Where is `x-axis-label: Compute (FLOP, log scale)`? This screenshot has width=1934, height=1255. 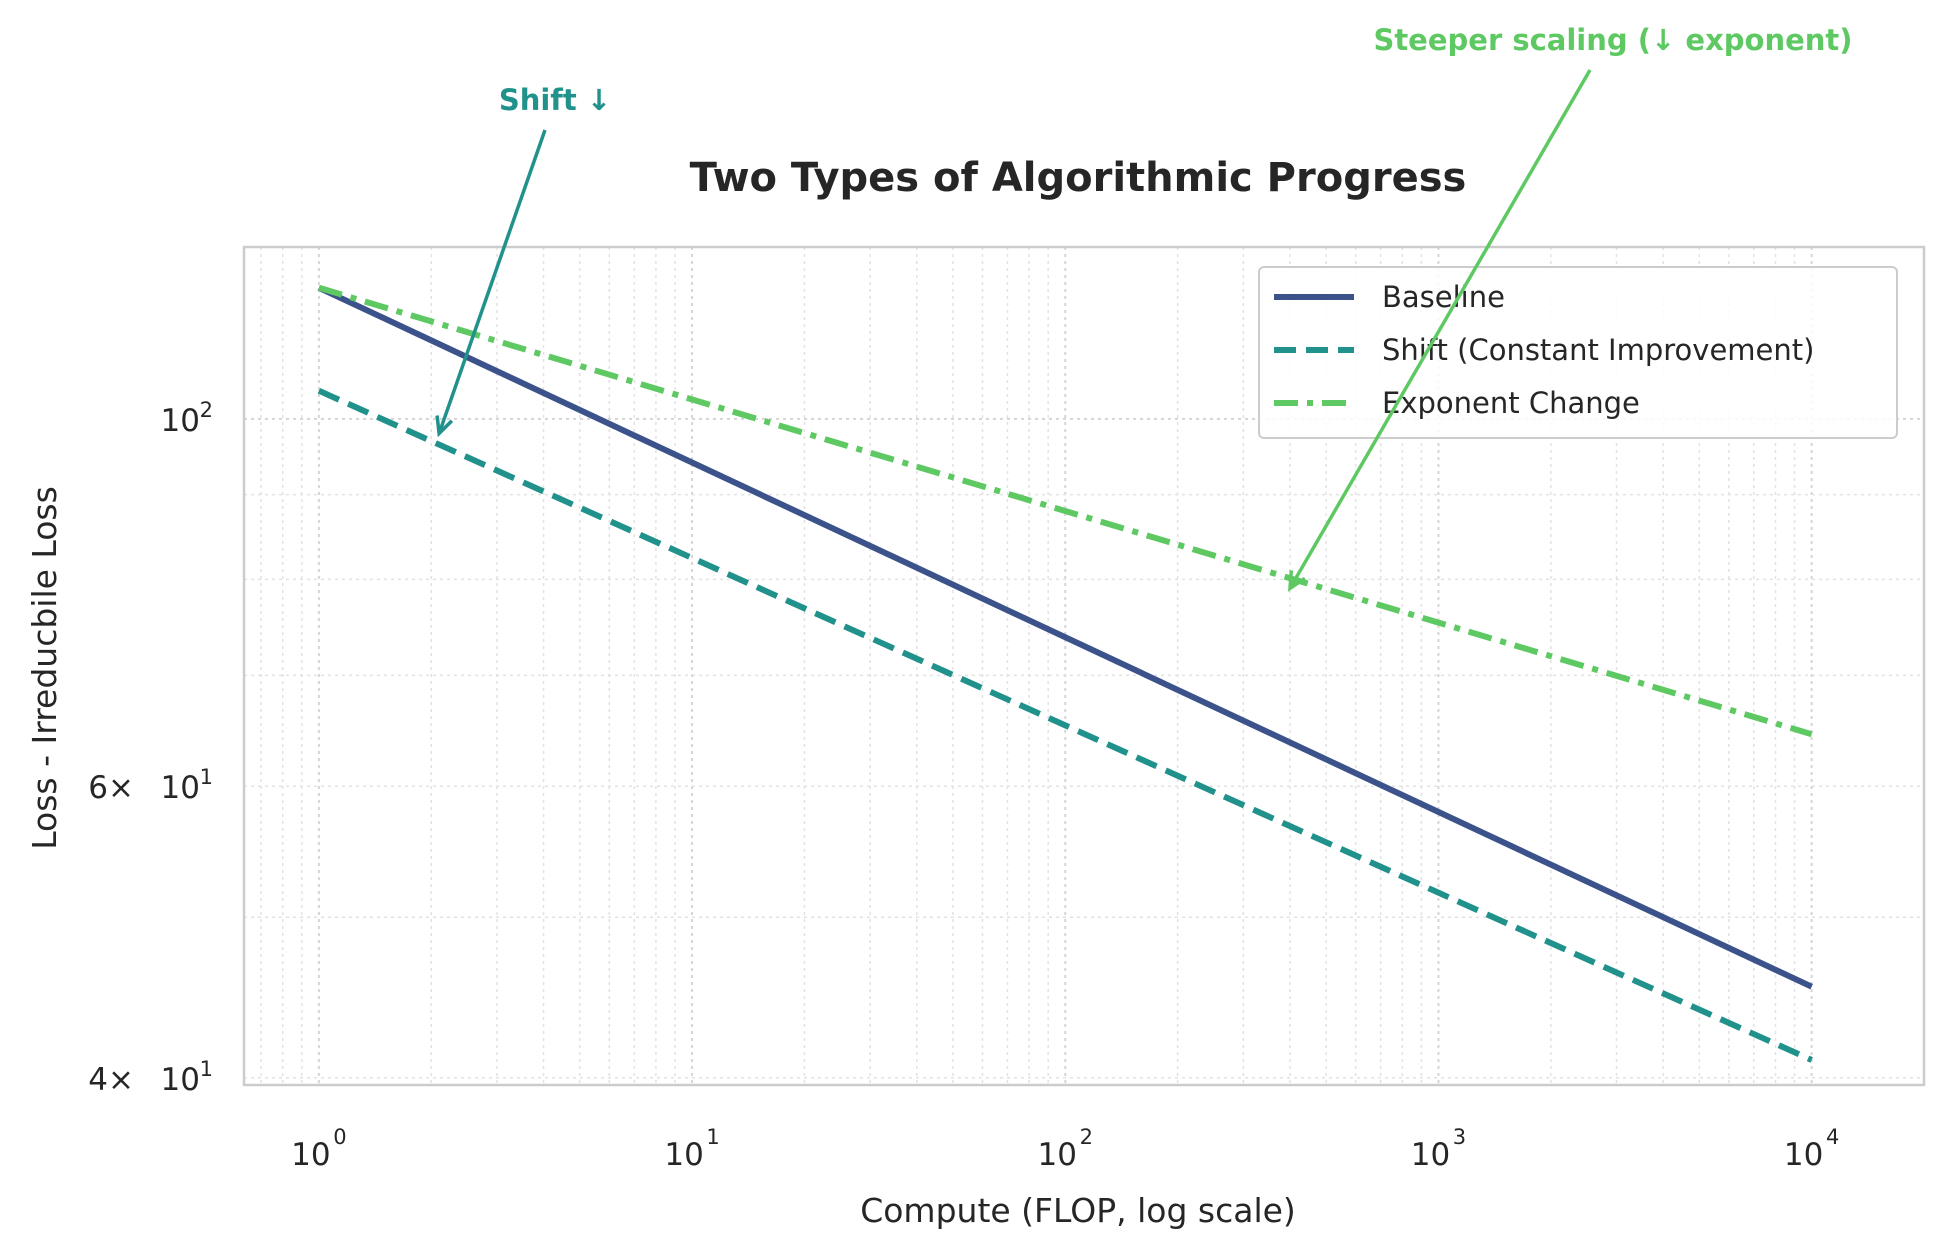
x-axis-label: Compute (FLOP, log scale) is located at coordinates (1078, 1210).